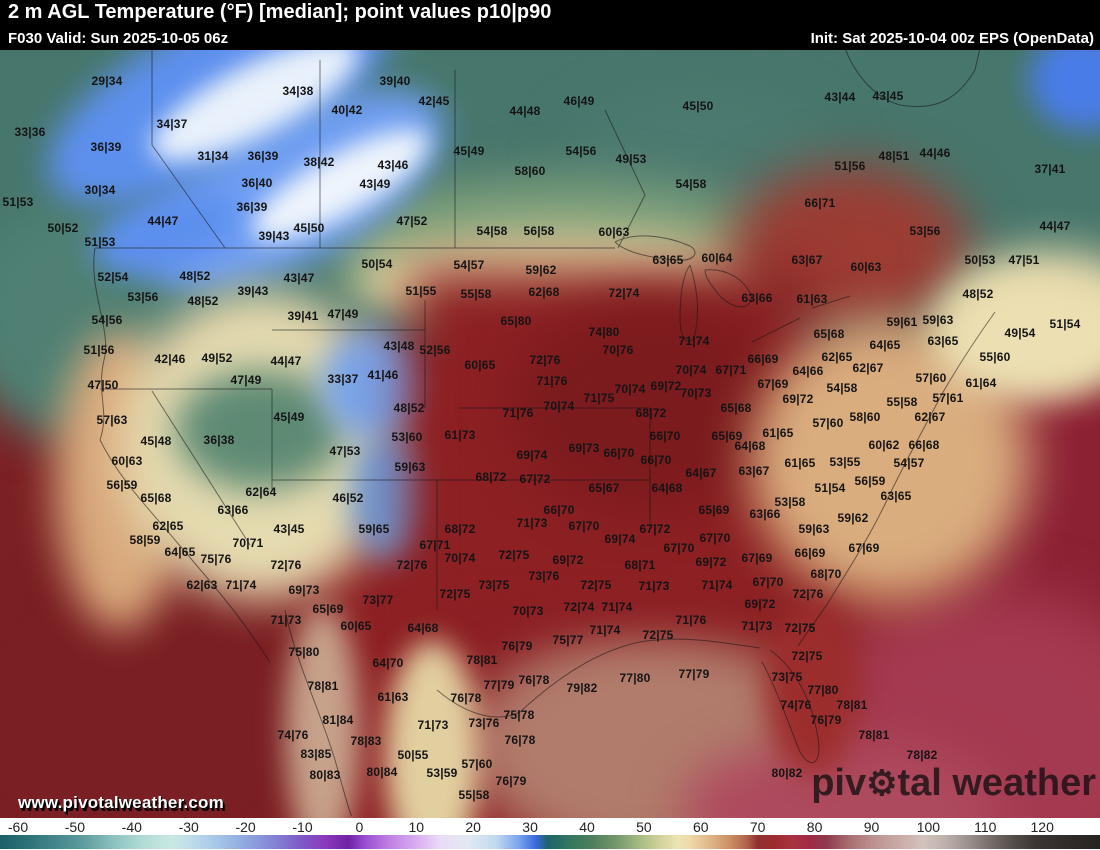 The image size is (1100, 850). Describe the element at coordinates (587, 827) in the screenshot. I see `color-scale-tick-label: 40` at that location.